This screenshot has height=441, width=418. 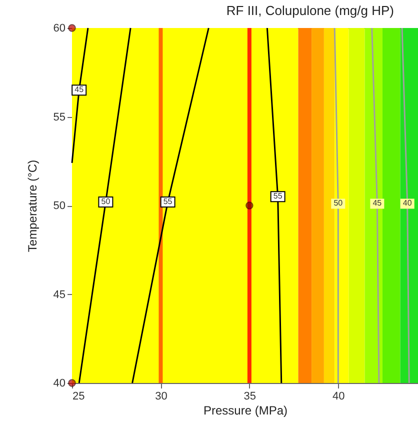 What do you see at coordinates (32, 206) in the screenshot?
I see `y-axis-title: Temperature (°C)` at bounding box center [32, 206].